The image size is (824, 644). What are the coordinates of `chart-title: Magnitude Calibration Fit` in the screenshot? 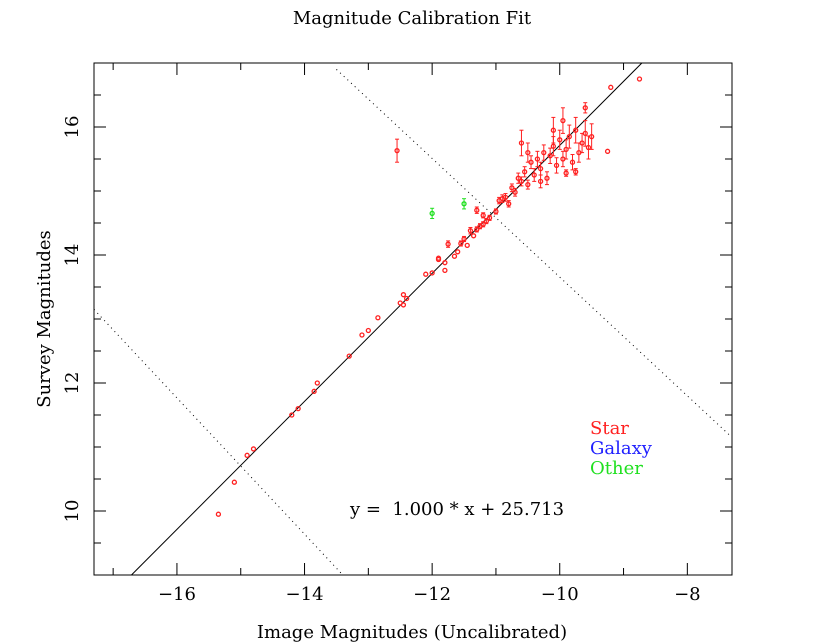 It's located at (412, 18).